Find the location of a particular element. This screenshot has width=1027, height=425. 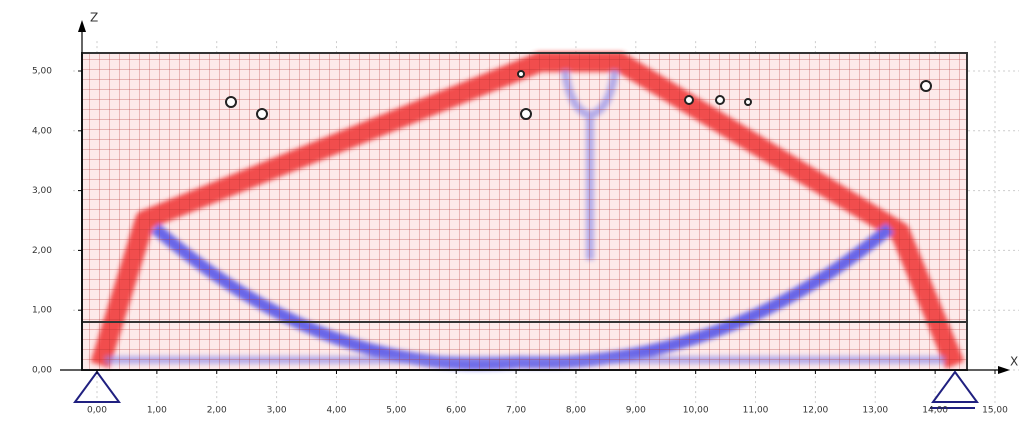

x-tick-label: 9,00 is located at coordinates (636, 411).